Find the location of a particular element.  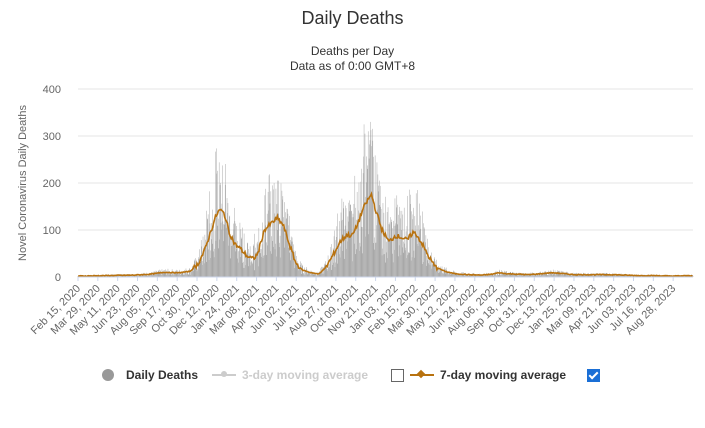

legend-item-3day-average: 3-day moving average is located at coordinates (290, 375).